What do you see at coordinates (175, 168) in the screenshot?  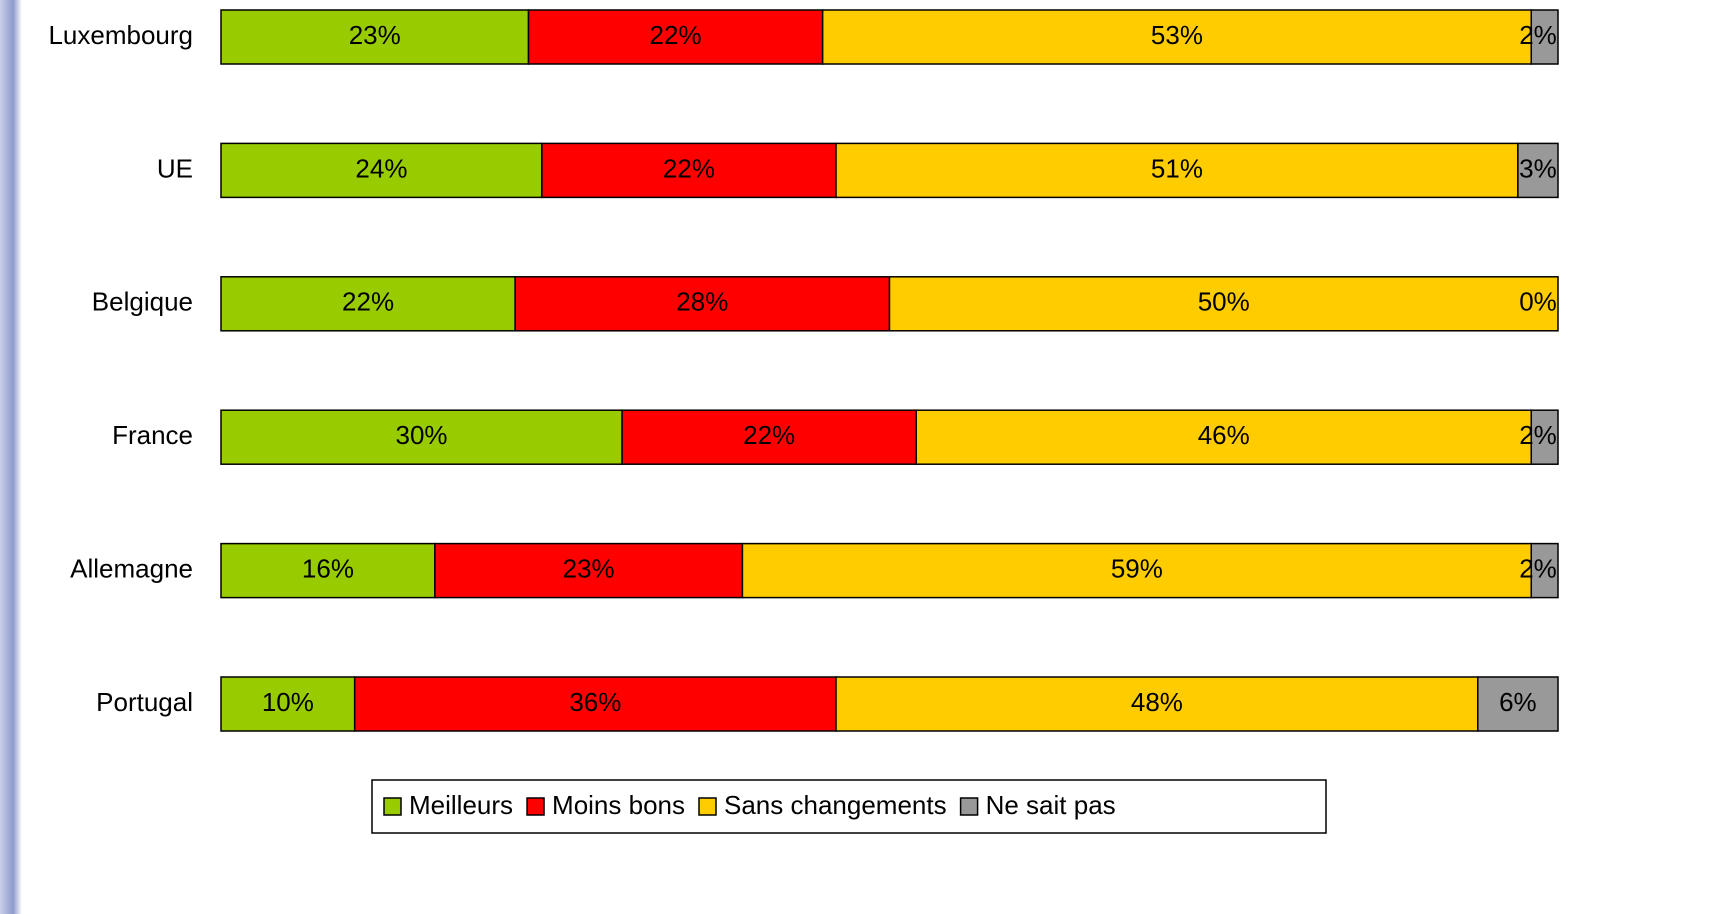 I see `category-label: UE` at bounding box center [175, 168].